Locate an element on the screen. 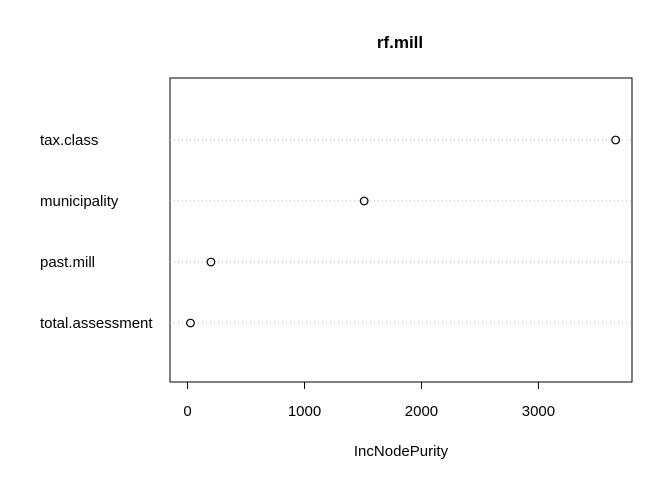  x-tick-label: 1000 is located at coordinates (304, 411).